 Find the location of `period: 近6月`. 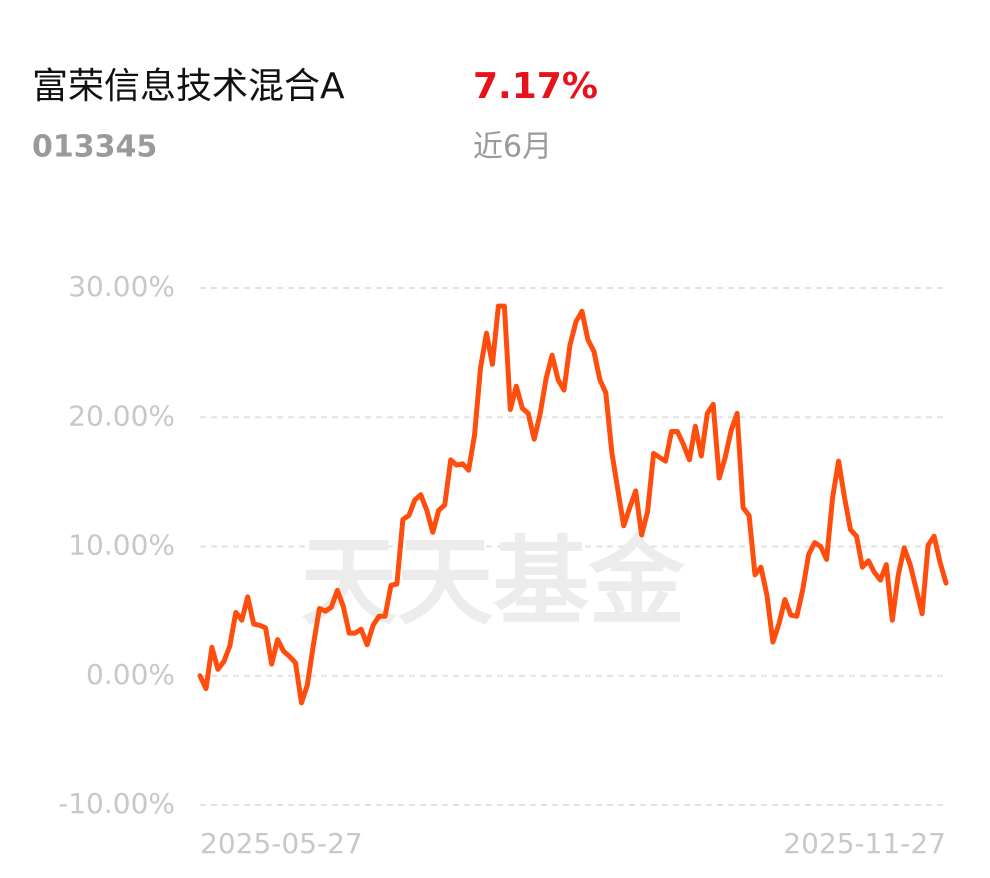

period: 近6月 is located at coordinates (512, 147).